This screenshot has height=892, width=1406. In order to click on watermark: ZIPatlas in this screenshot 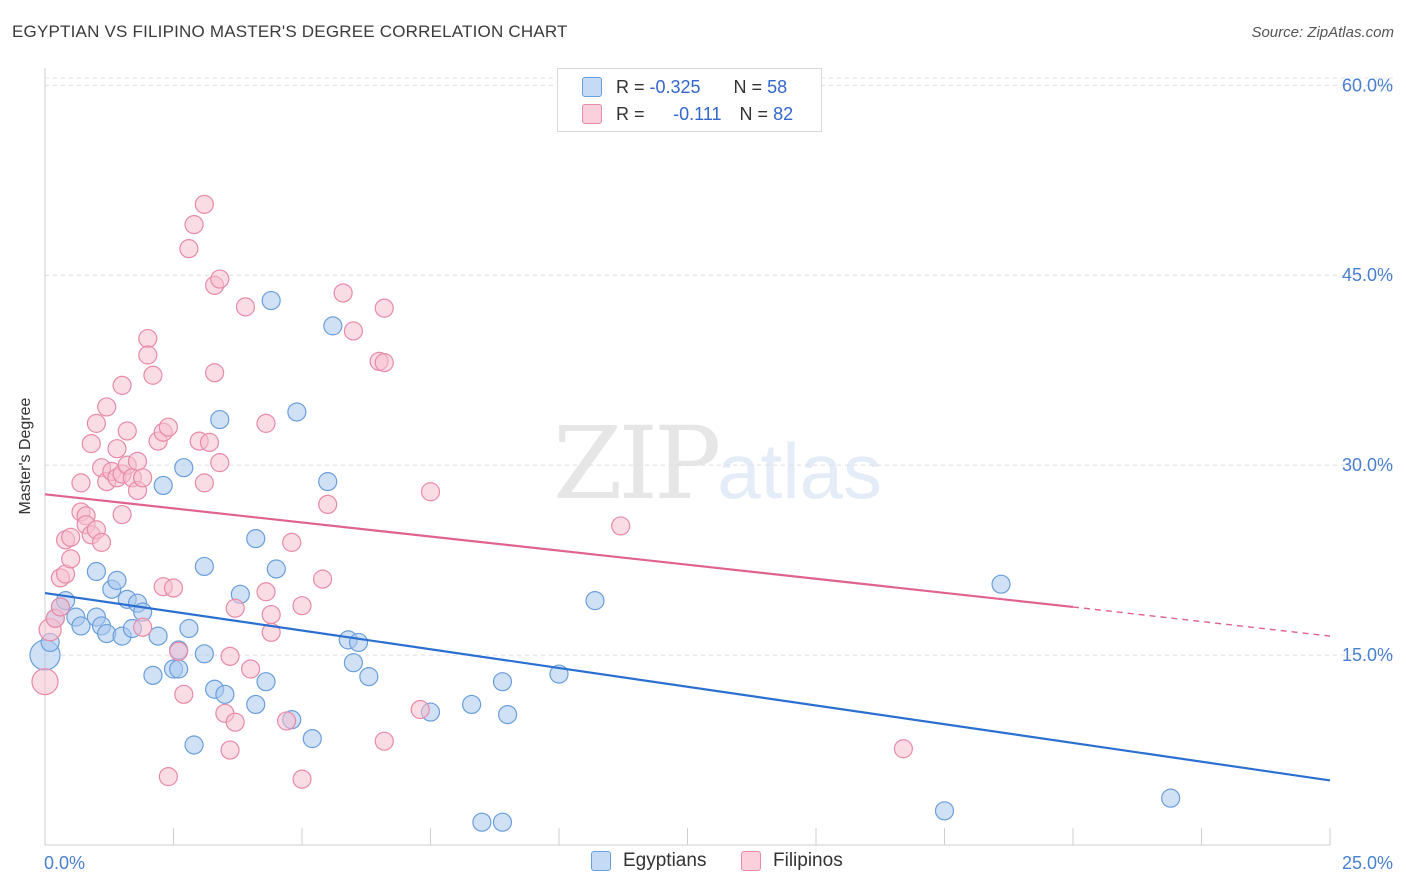, I will do `click(717, 463)`.